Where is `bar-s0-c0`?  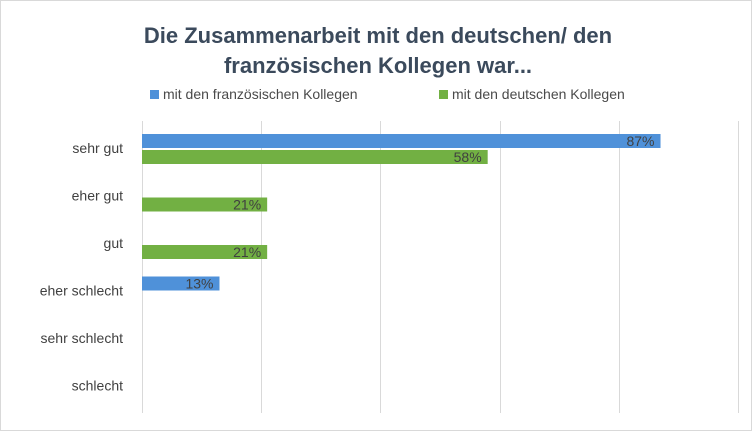 bar-s0-c0 is located at coordinates (401, 141).